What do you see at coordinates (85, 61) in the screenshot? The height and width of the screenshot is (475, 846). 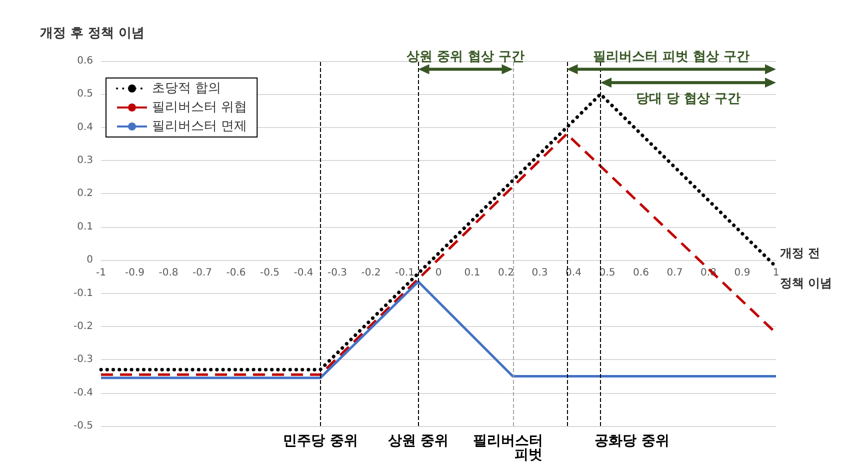 I see `y-tick-label: 0.6` at bounding box center [85, 61].